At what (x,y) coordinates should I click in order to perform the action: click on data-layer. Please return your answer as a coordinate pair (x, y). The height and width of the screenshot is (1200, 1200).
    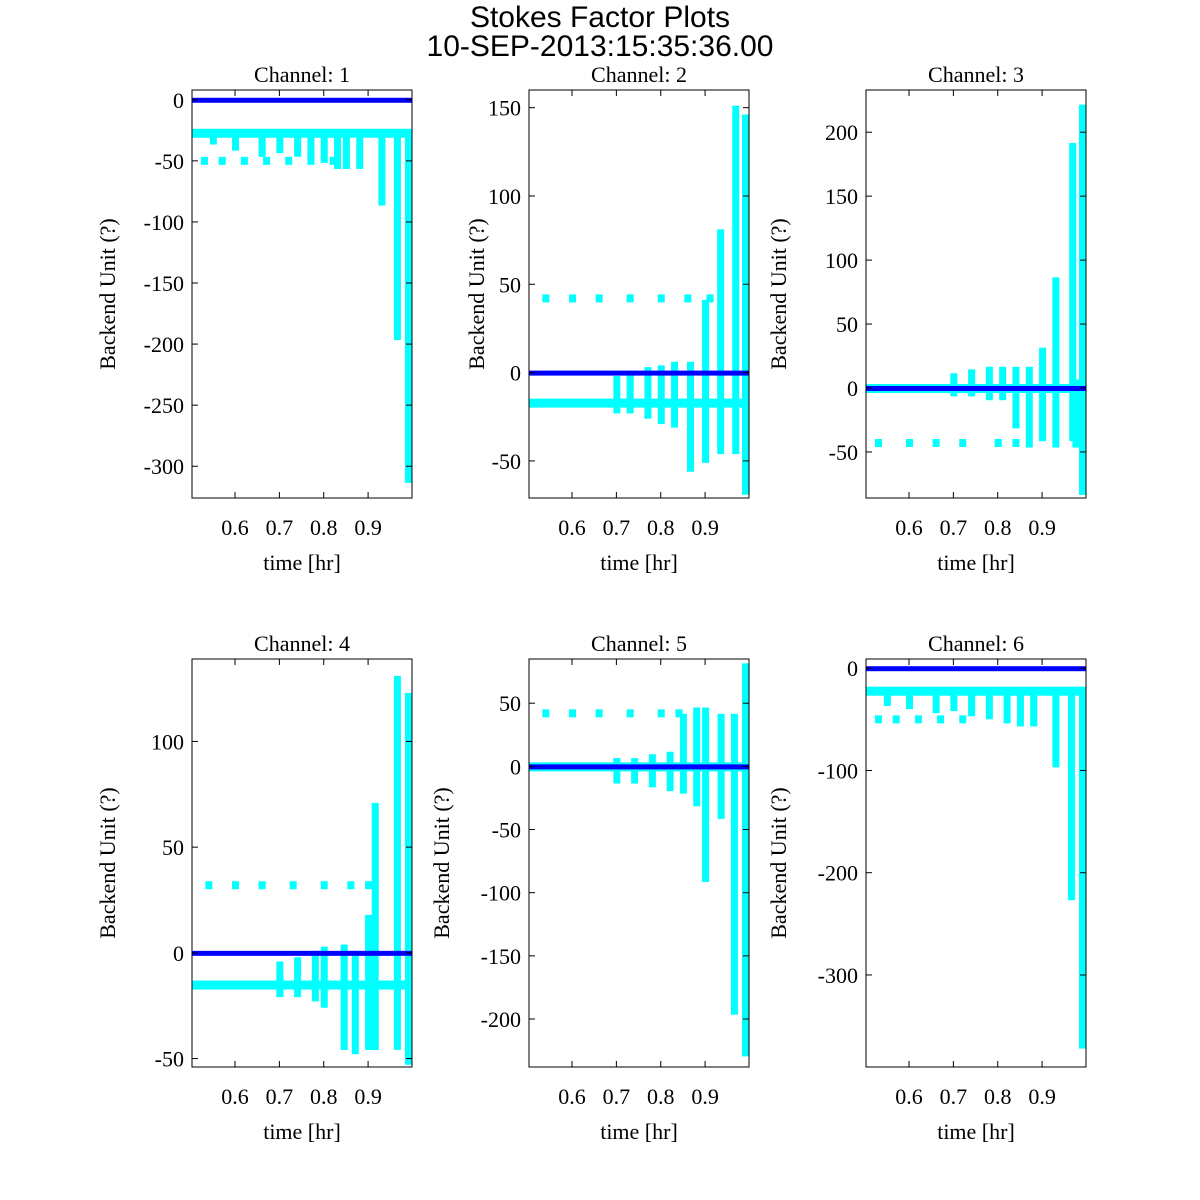
    Looking at the image, I should click on (976, 299).